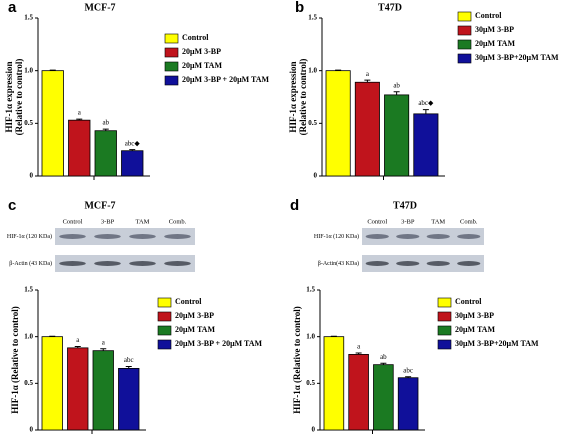  I want to click on panel-label: b, so click(299, 8).